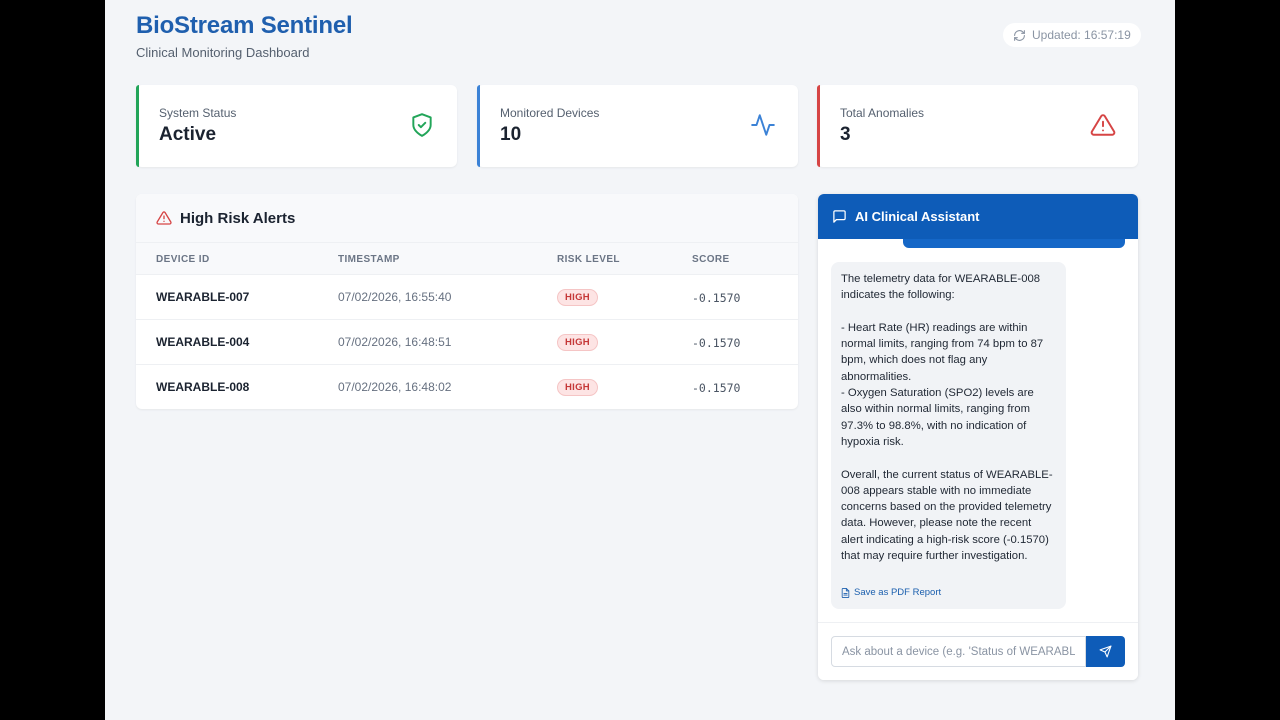 The image size is (1280, 720). What do you see at coordinates (183, 259) in the screenshot?
I see `column-header-device-id: DEVICE ID` at bounding box center [183, 259].